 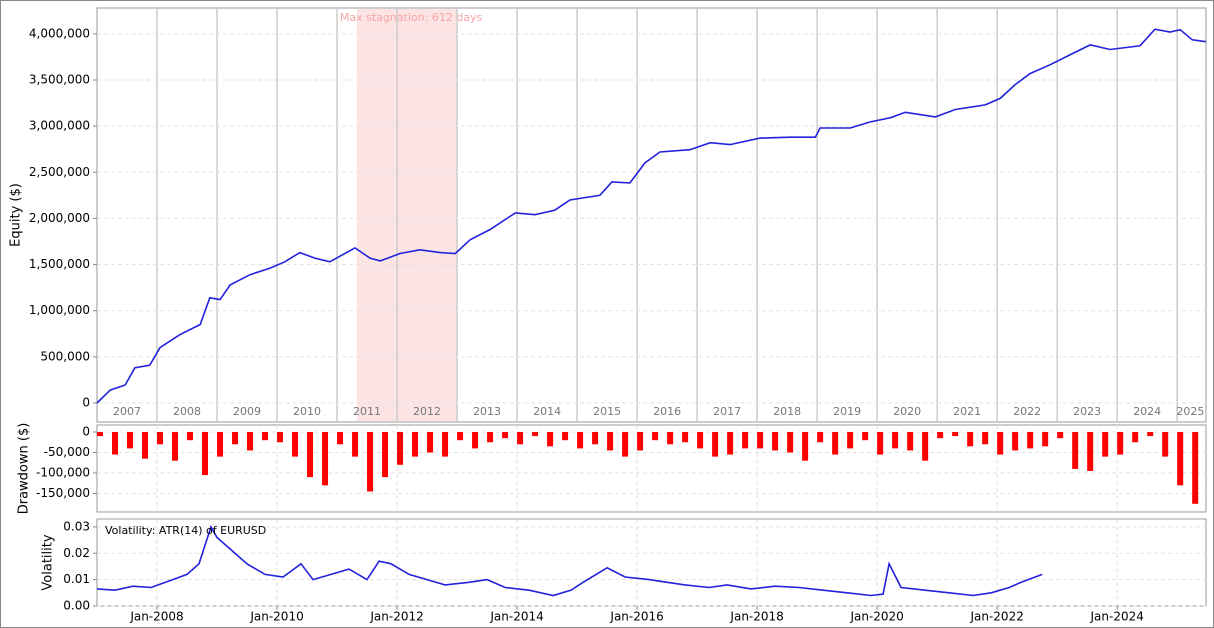 What do you see at coordinates (59, 126) in the screenshot?
I see `y-tick-label: 3,000,000` at bounding box center [59, 126].